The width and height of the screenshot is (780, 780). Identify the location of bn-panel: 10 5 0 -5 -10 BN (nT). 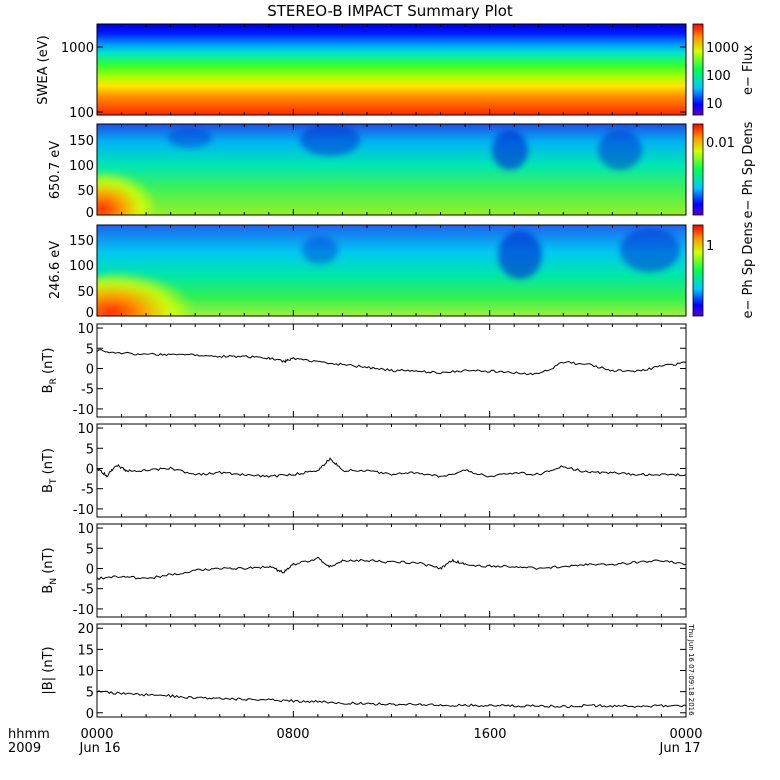
(364, 570).